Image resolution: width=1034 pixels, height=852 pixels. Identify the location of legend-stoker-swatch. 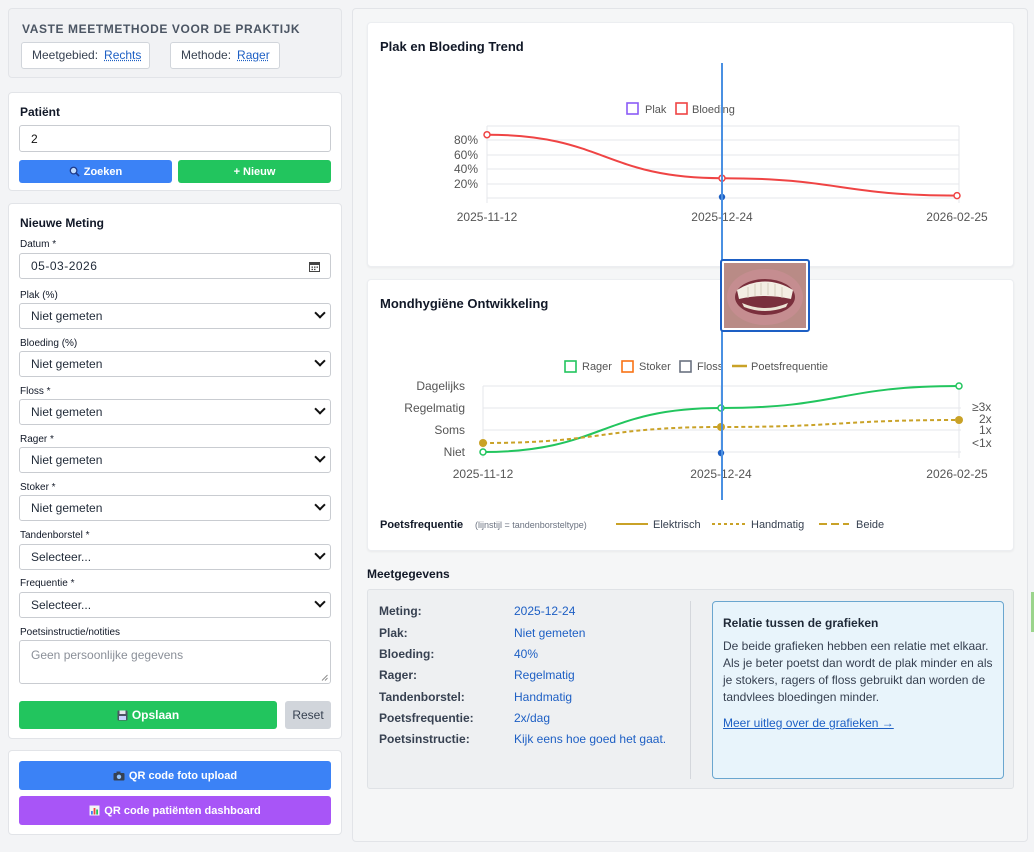
(627, 366).